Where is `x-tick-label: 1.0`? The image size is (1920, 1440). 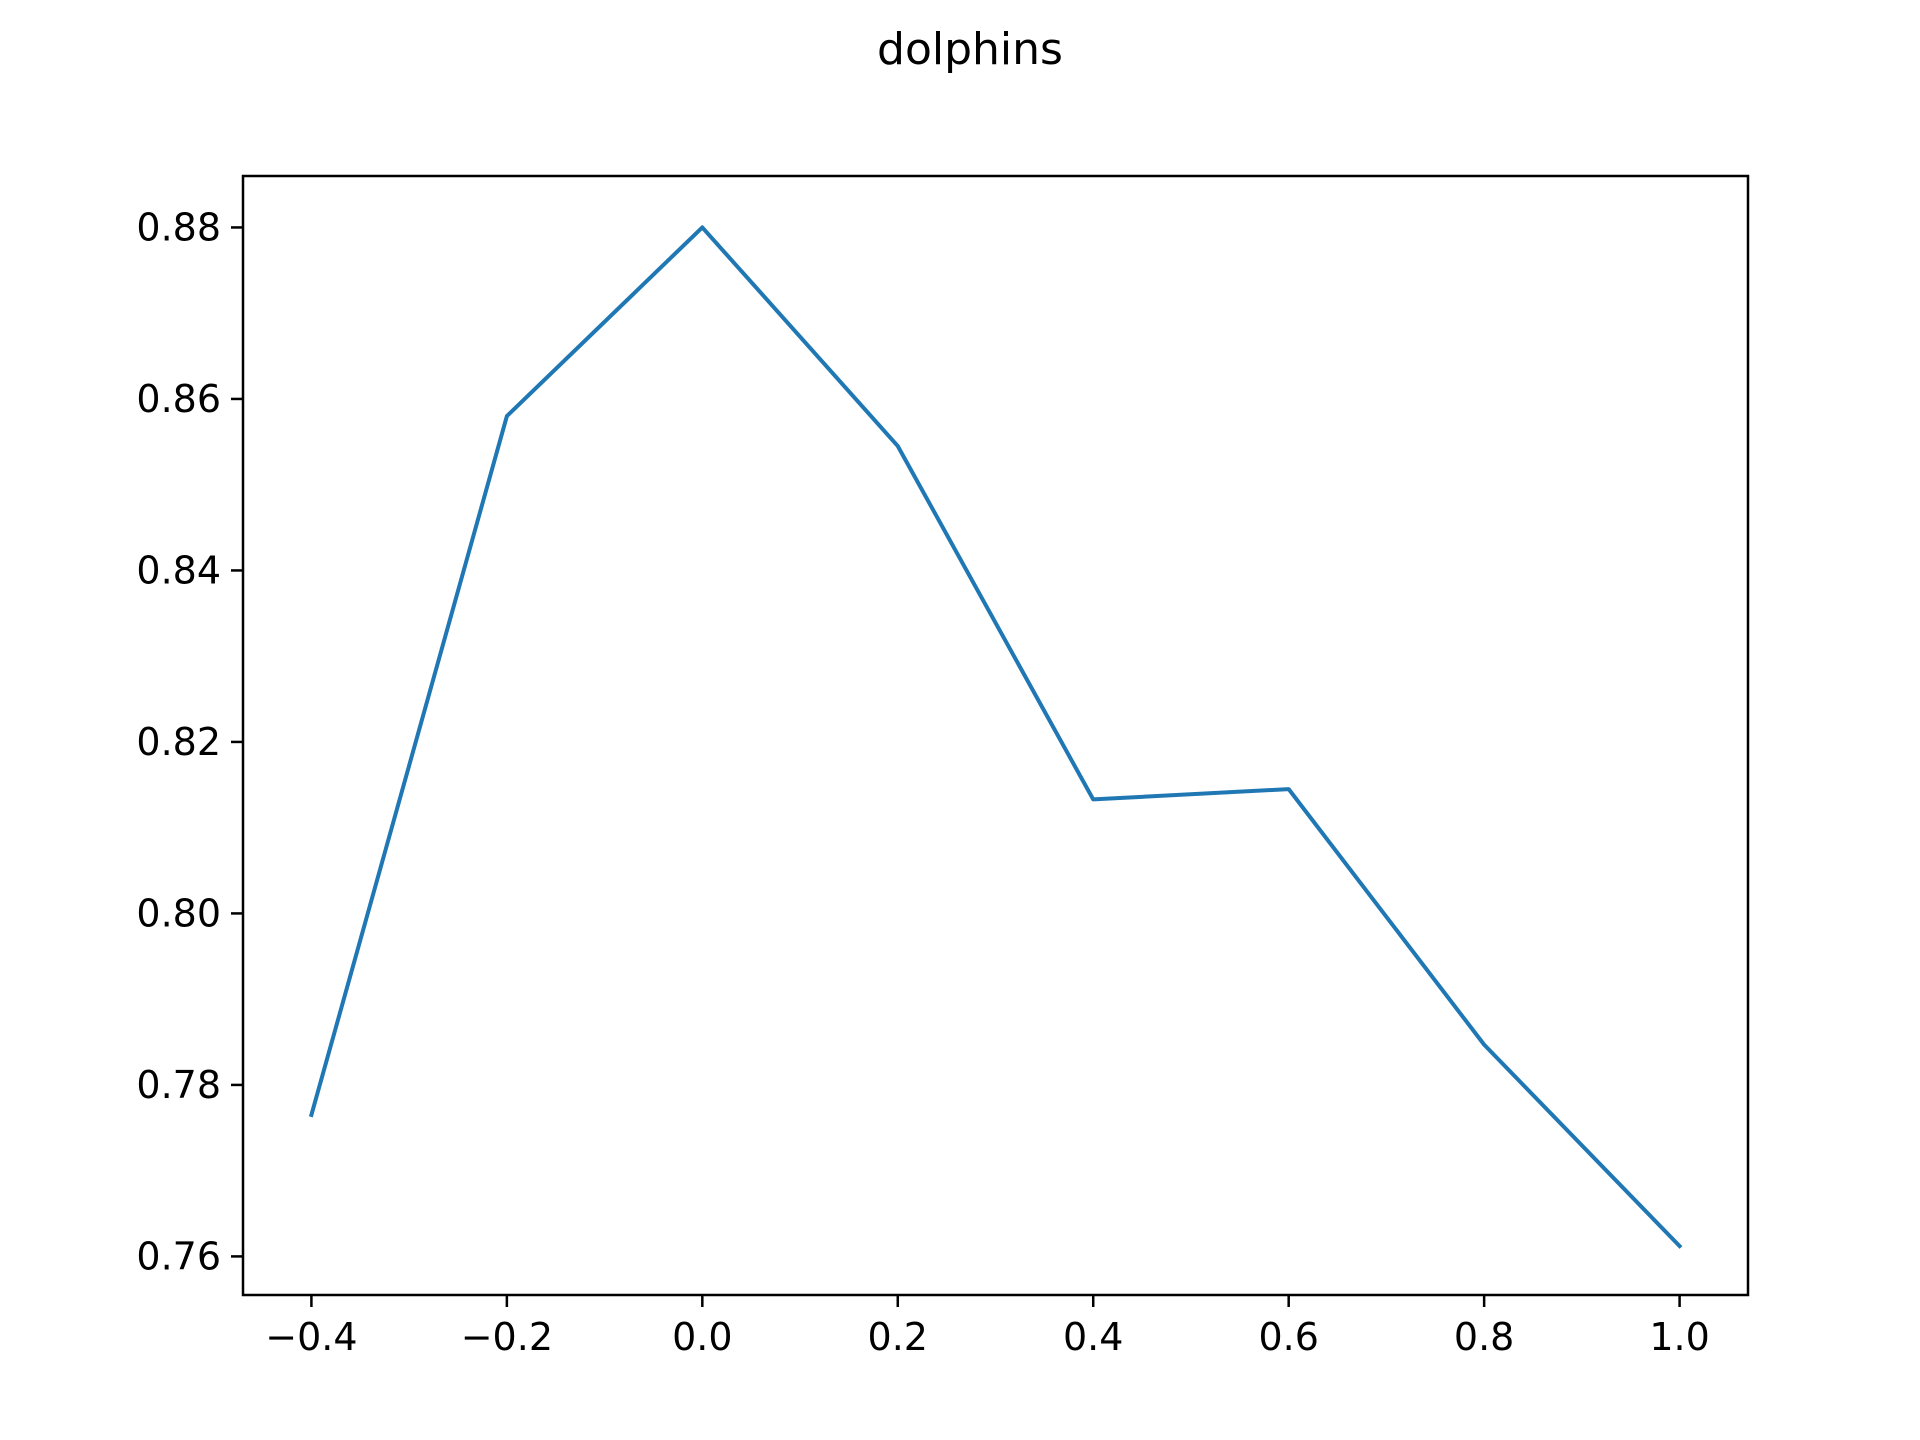
x-tick-label: 1.0 is located at coordinates (1679, 1337).